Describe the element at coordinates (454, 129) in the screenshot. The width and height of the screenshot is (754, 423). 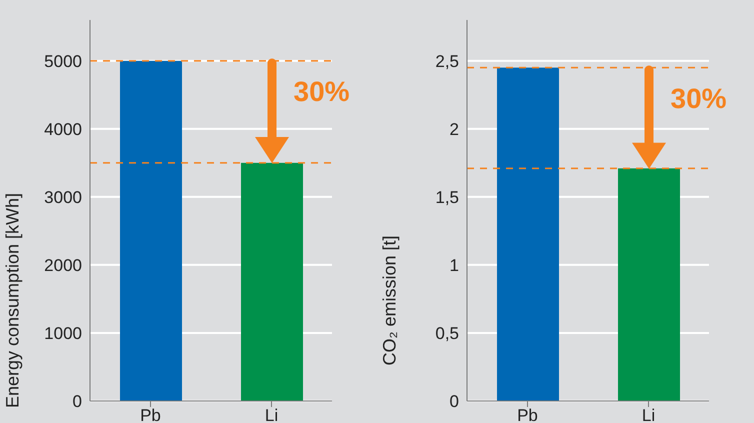
I see `y-tick-label: 2` at that location.